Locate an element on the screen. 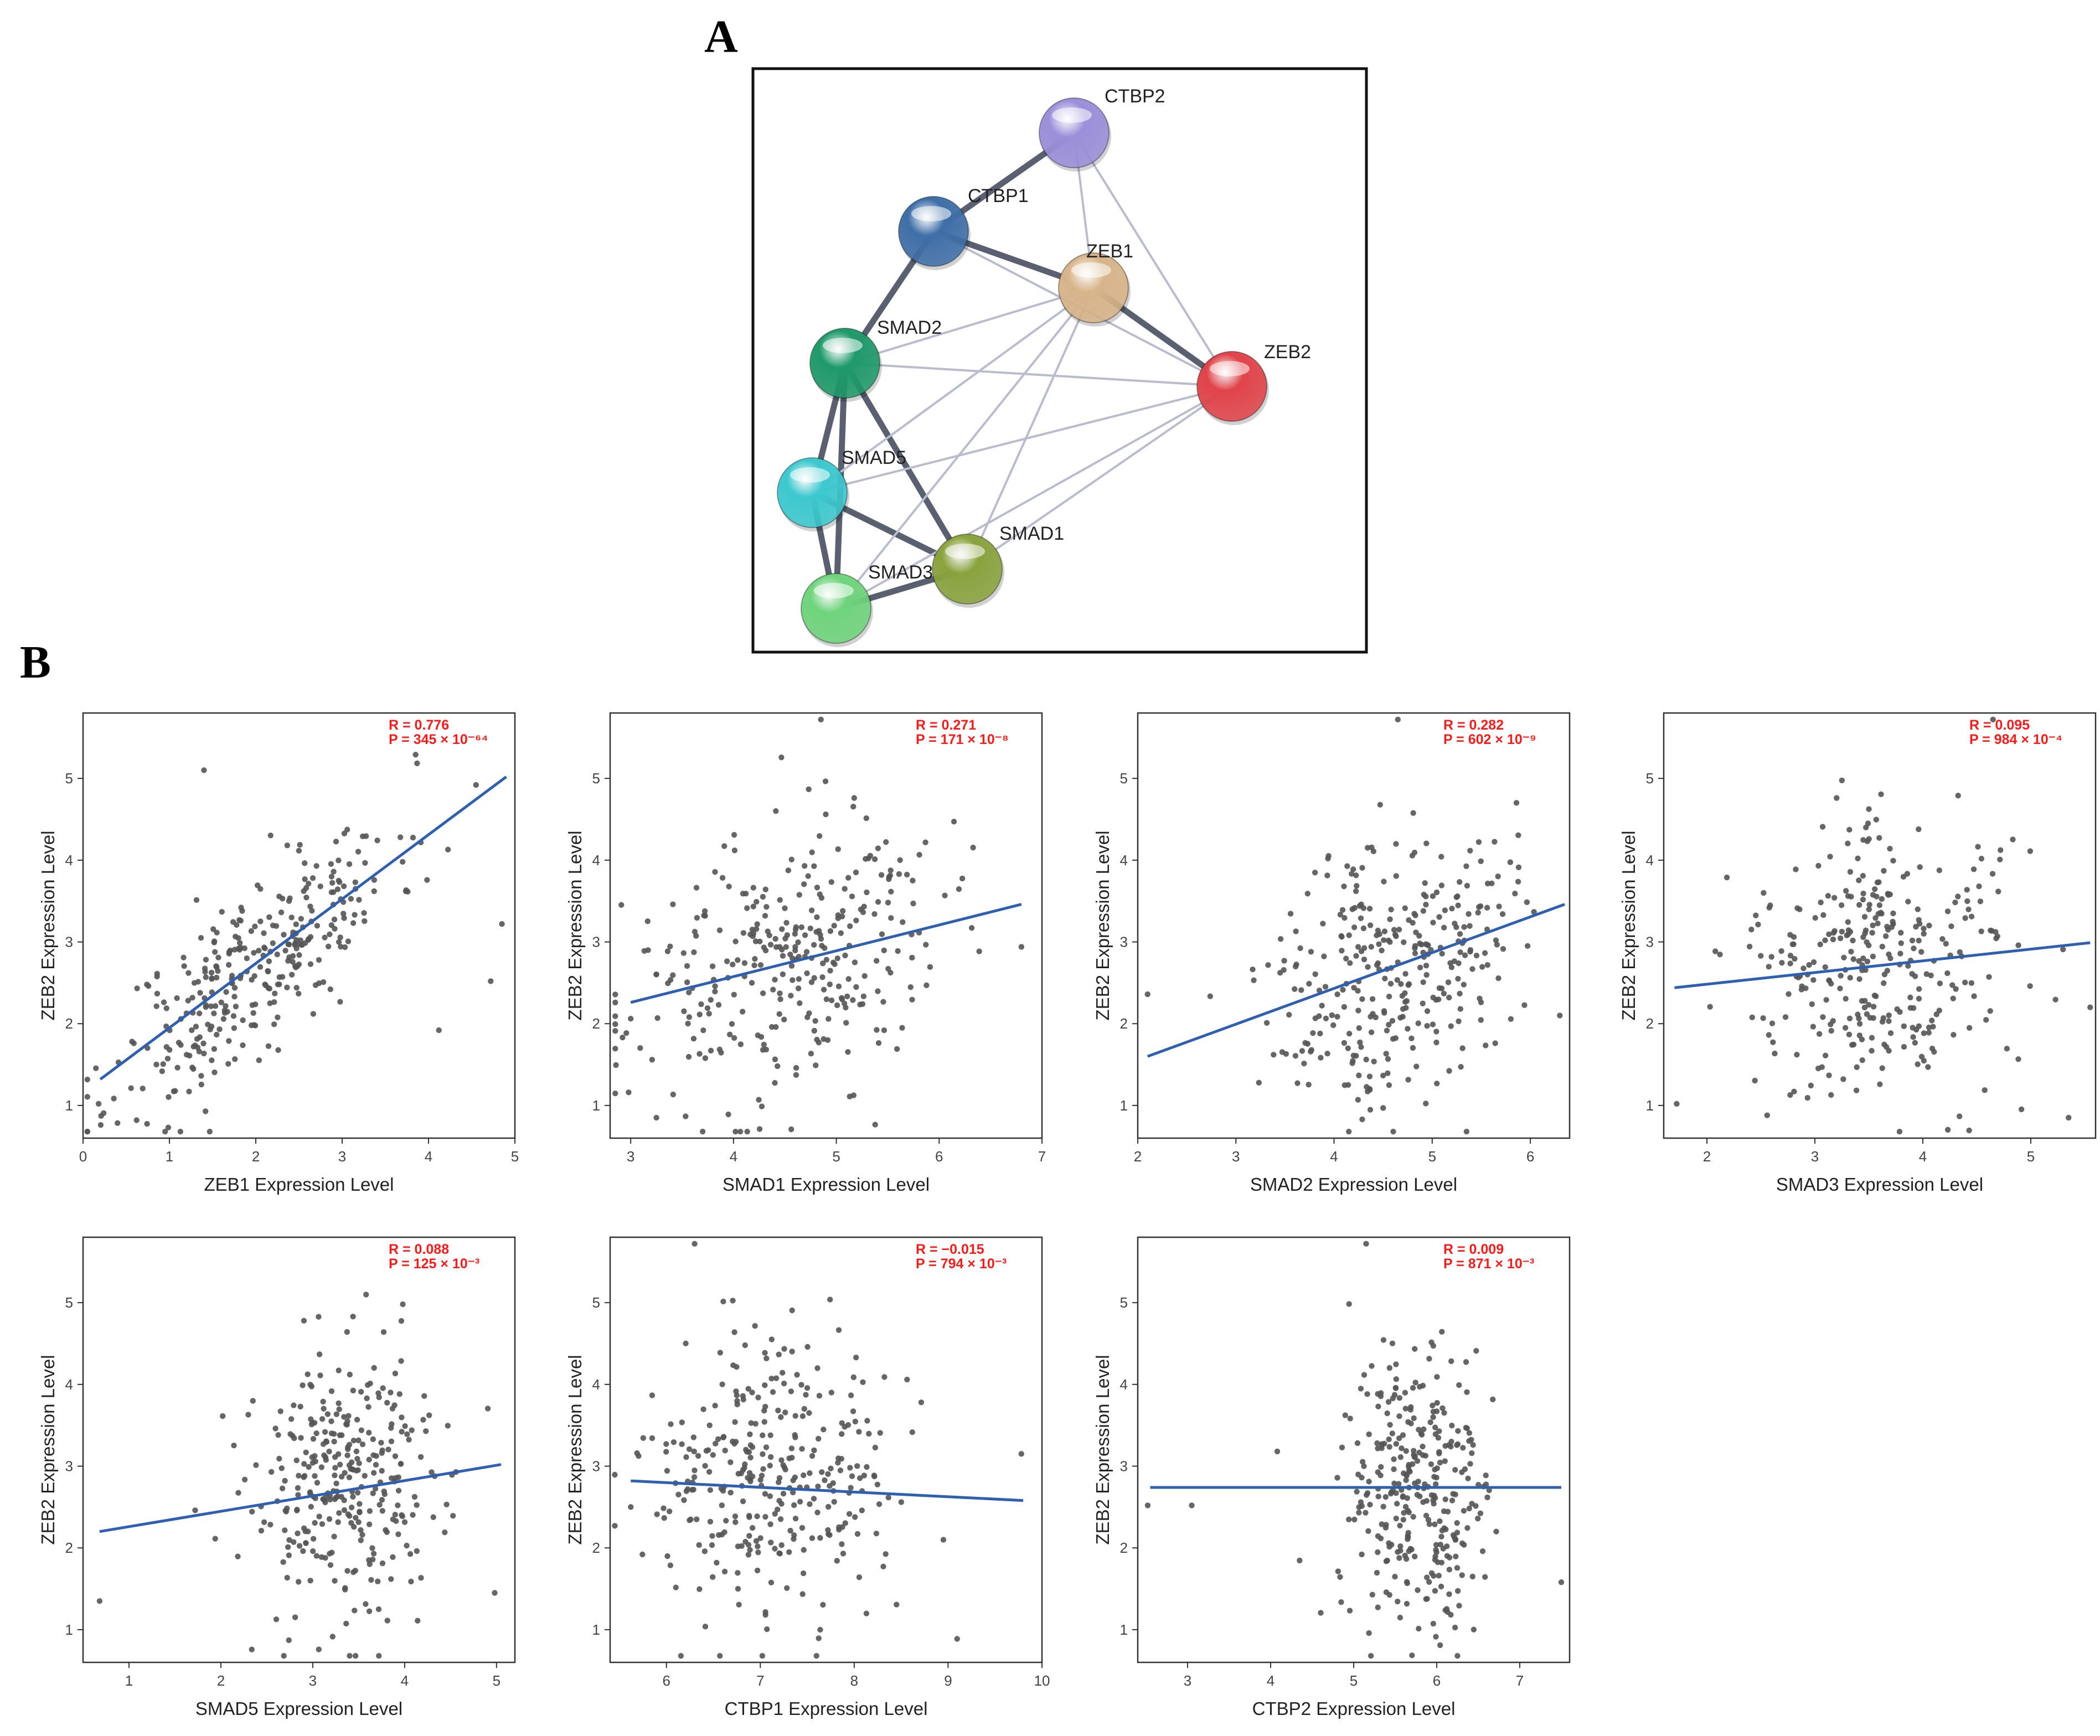  x-tick-label: 5 is located at coordinates (515, 1156).